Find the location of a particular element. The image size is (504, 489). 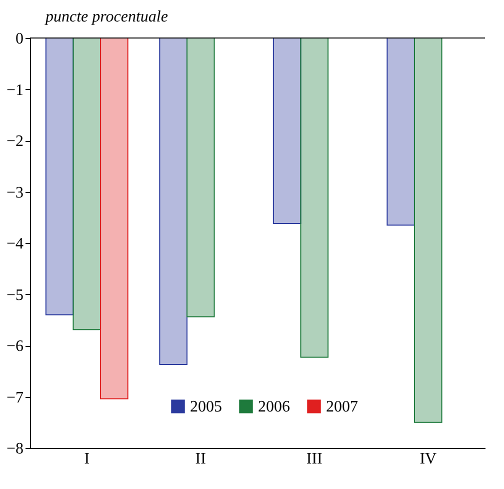

x-tick-label: III is located at coordinates (314, 459).